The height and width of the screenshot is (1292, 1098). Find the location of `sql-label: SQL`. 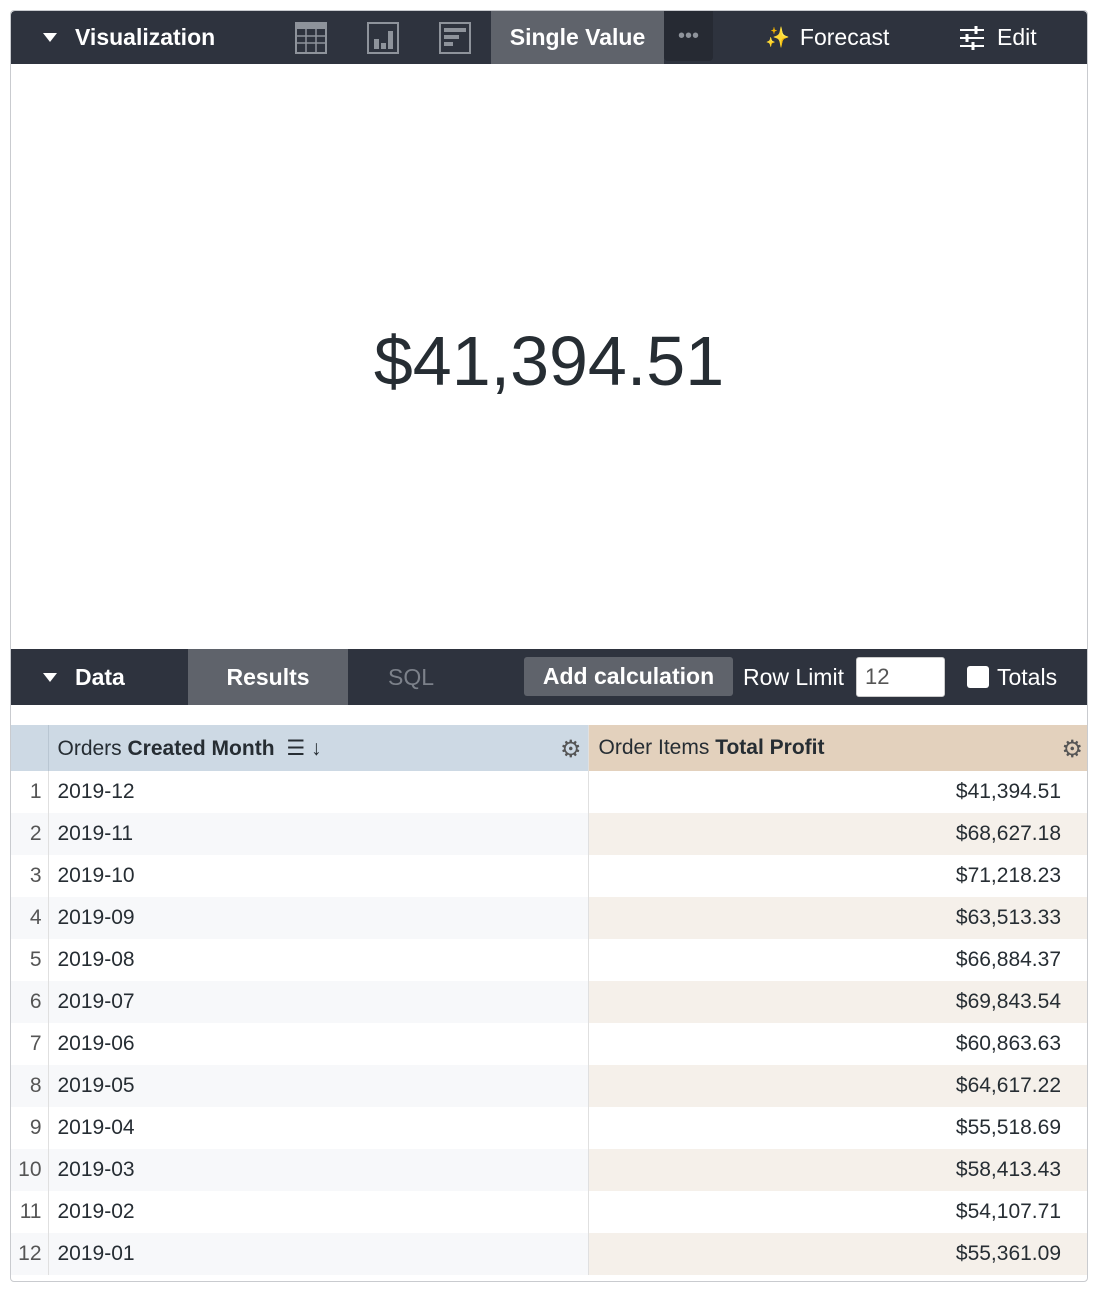

sql-label: SQL is located at coordinates (411, 676).